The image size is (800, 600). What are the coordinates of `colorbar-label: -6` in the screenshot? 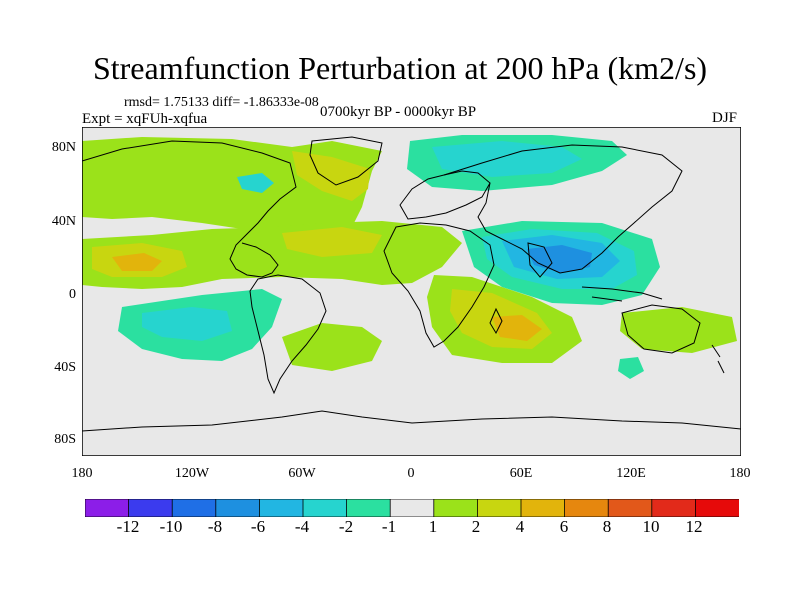 It's located at (258, 526).